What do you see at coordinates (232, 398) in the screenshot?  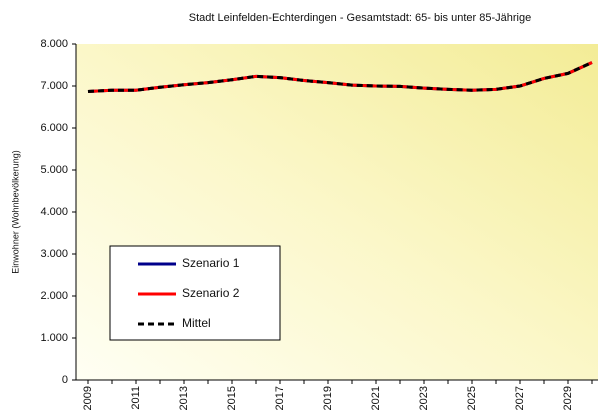 I see `x-tick-label: 2015` at bounding box center [232, 398].